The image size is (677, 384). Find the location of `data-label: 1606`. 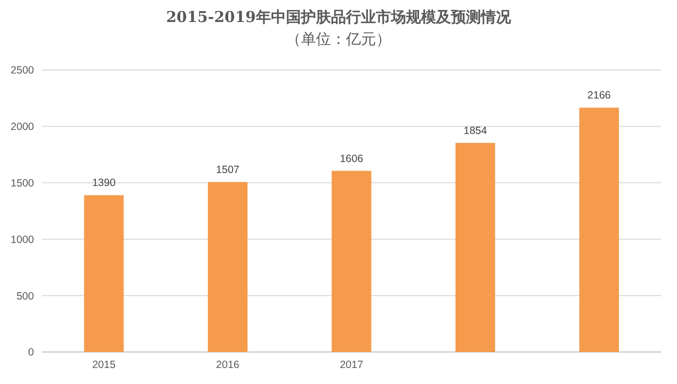

data-label: 1606 is located at coordinates (352, 158).